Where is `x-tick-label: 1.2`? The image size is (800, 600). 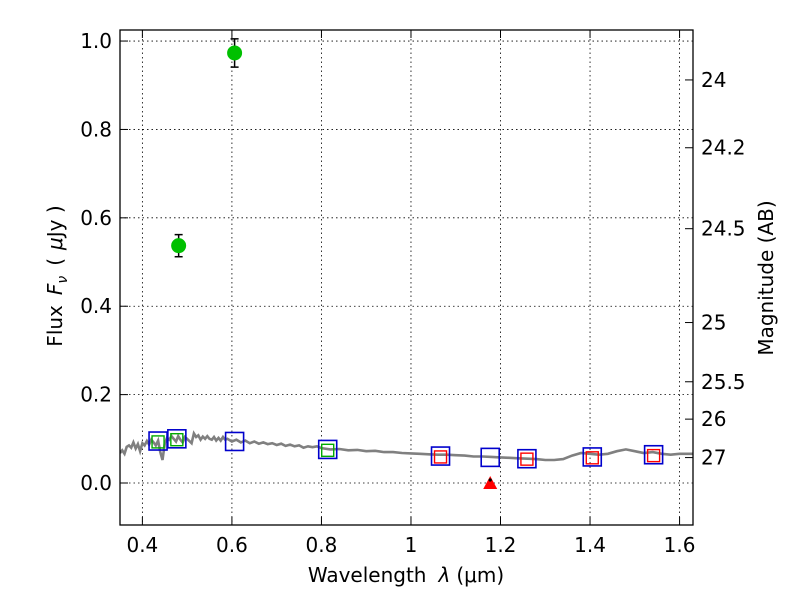 x-tick-label: 1.2 is located at coordinates (501, 545).